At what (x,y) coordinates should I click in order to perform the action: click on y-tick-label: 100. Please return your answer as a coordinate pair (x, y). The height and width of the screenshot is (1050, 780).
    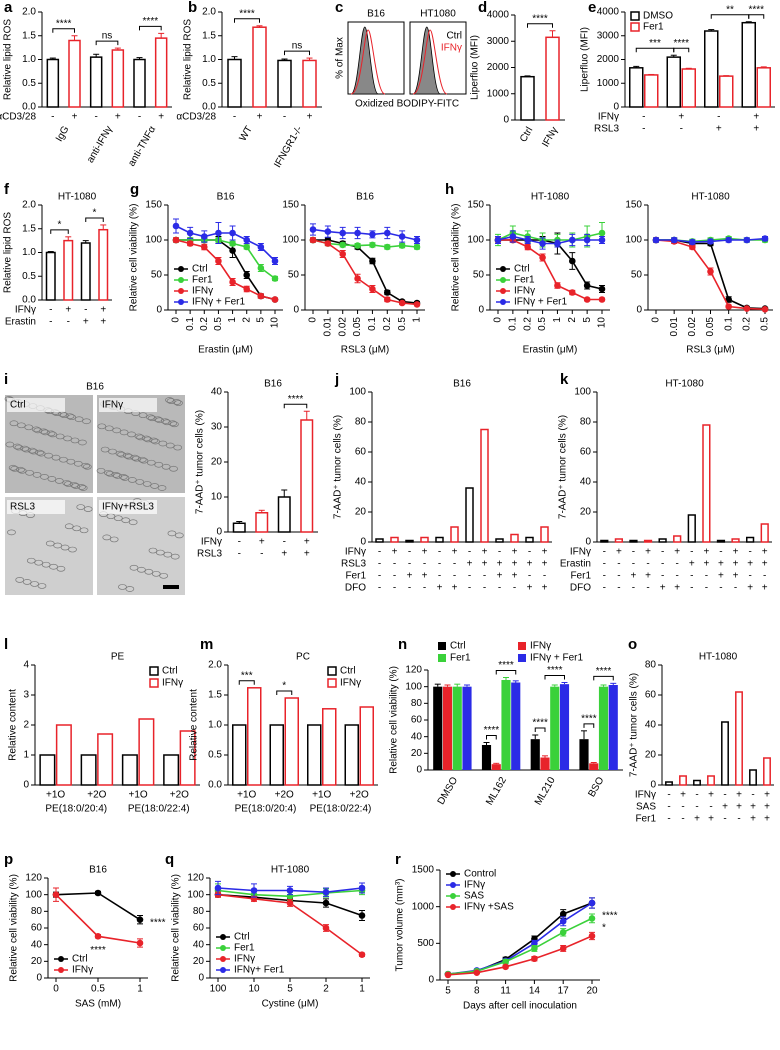
    Looking at the image, I should click on (153, 240).